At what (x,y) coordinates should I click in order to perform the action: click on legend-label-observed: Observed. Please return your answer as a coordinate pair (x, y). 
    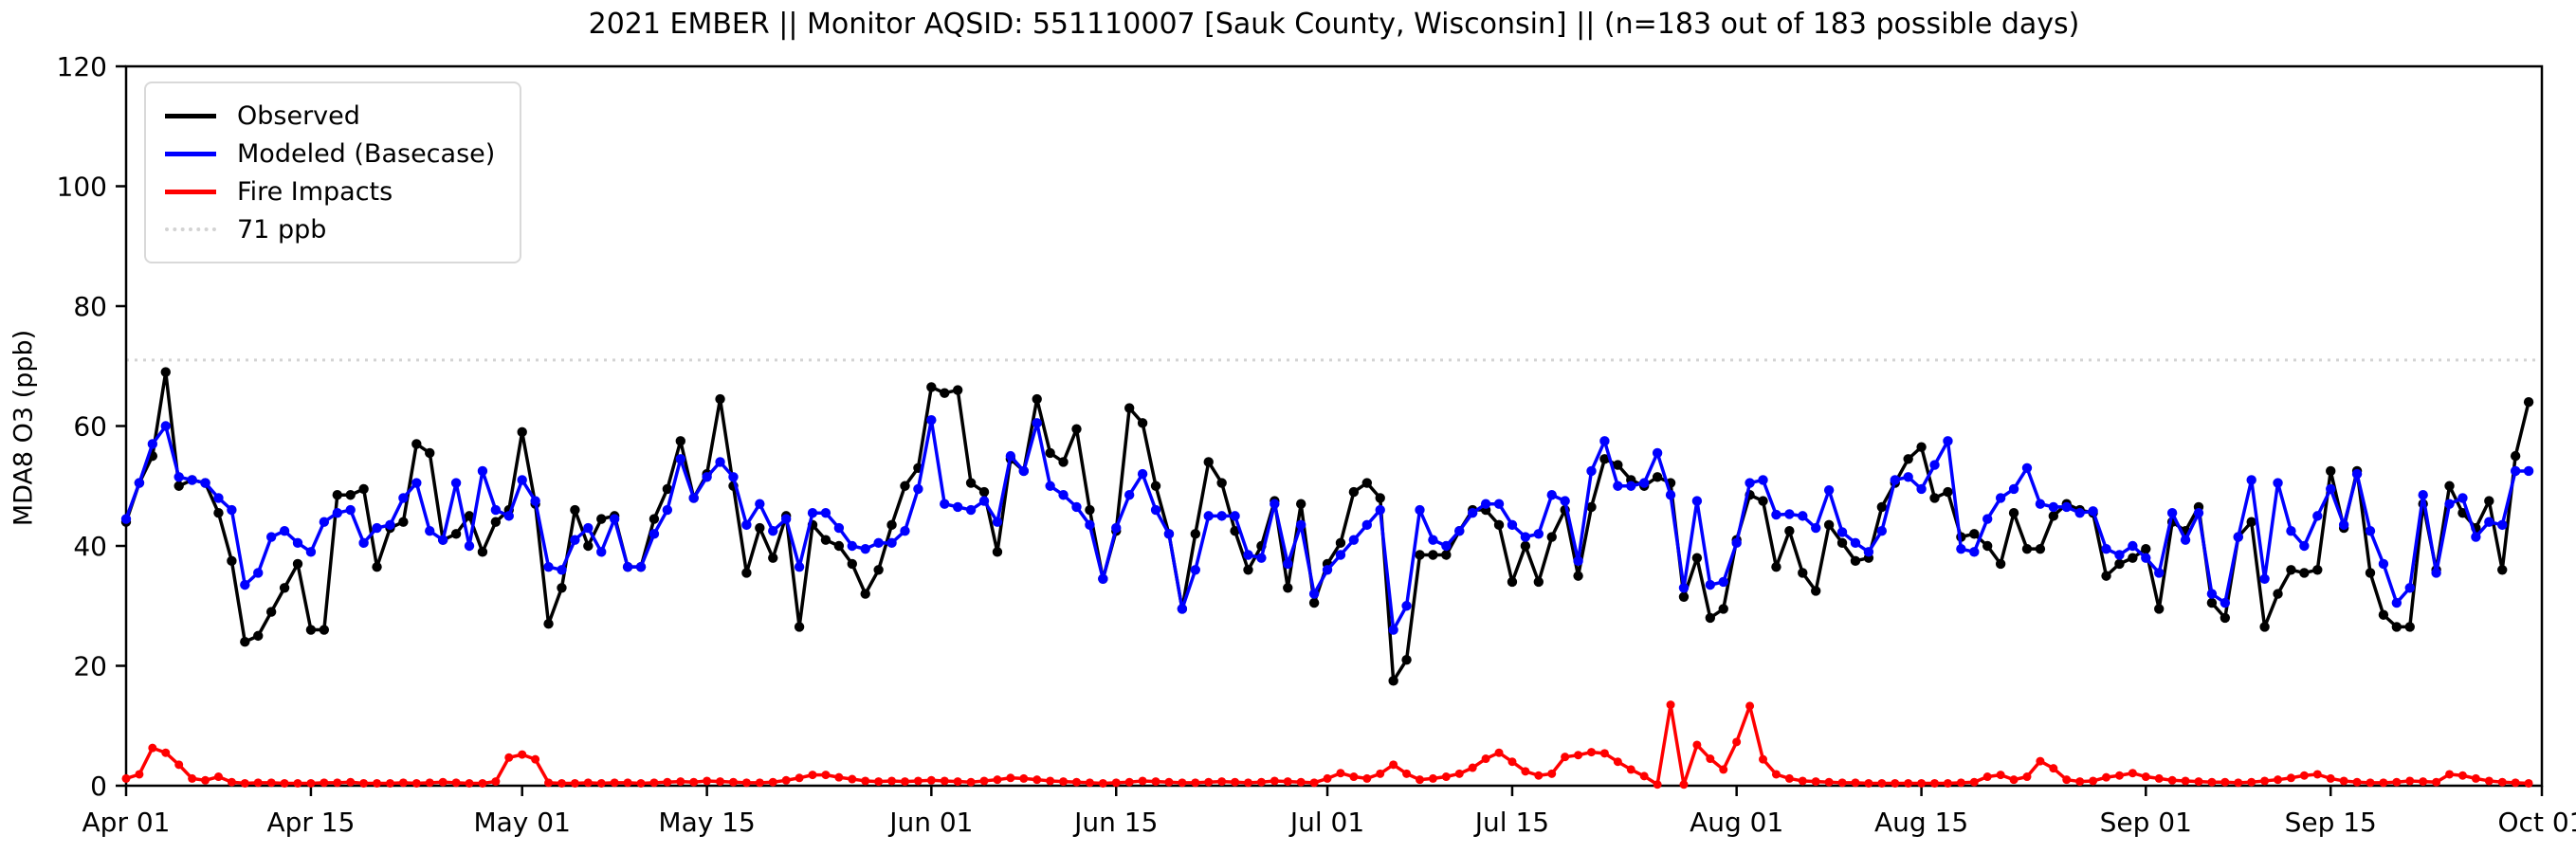
    Looking at the image, I should click on (298, 115).